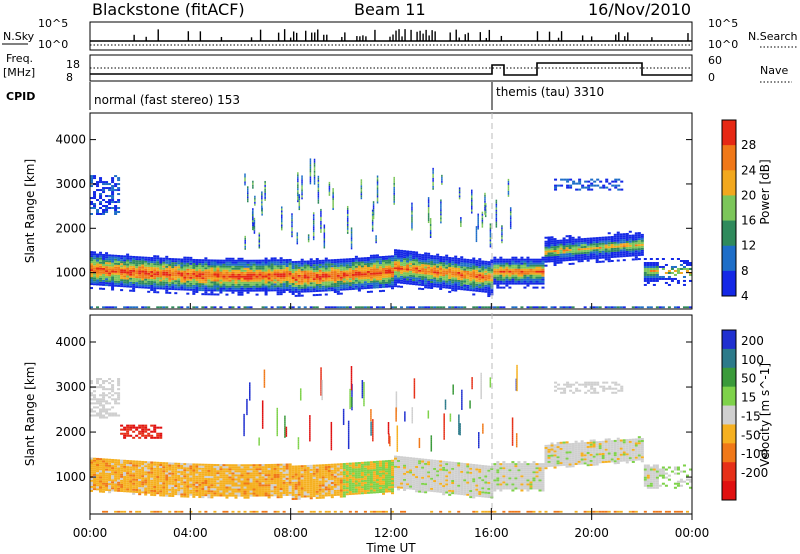 The width and height of the screenshot is (800, 554). Describe the element at coordinates (70, 140) in the screenshot. I see `range-tick-label: 4000` at that location.